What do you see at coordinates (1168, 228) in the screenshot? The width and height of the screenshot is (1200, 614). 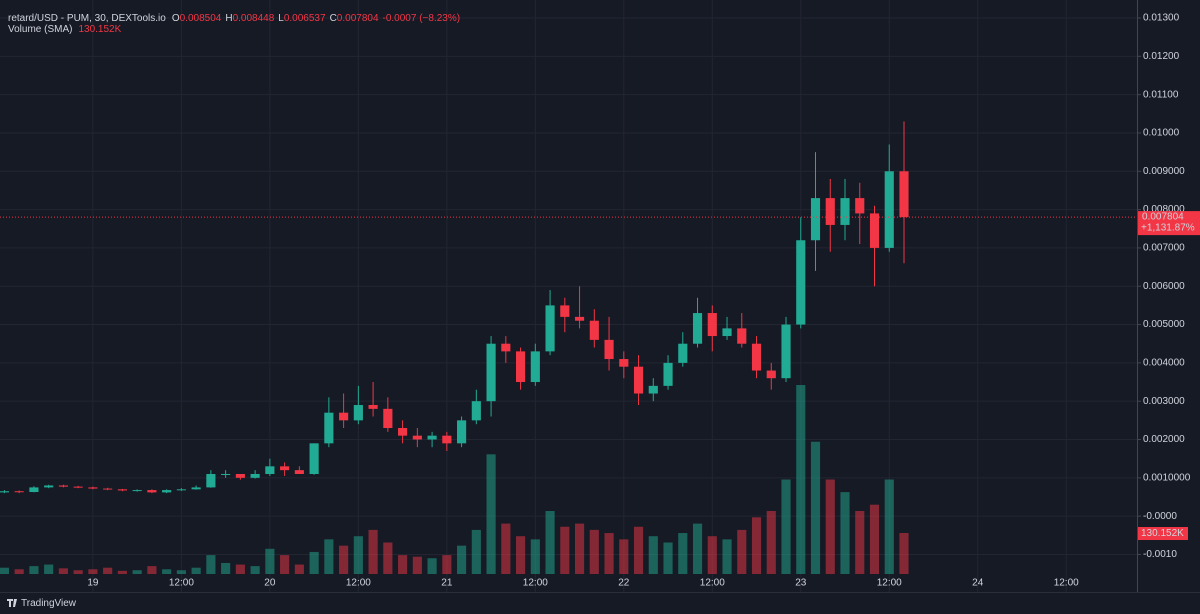 I see `last-change-label: +1,131.87%` at bounding box center [1168, 228].